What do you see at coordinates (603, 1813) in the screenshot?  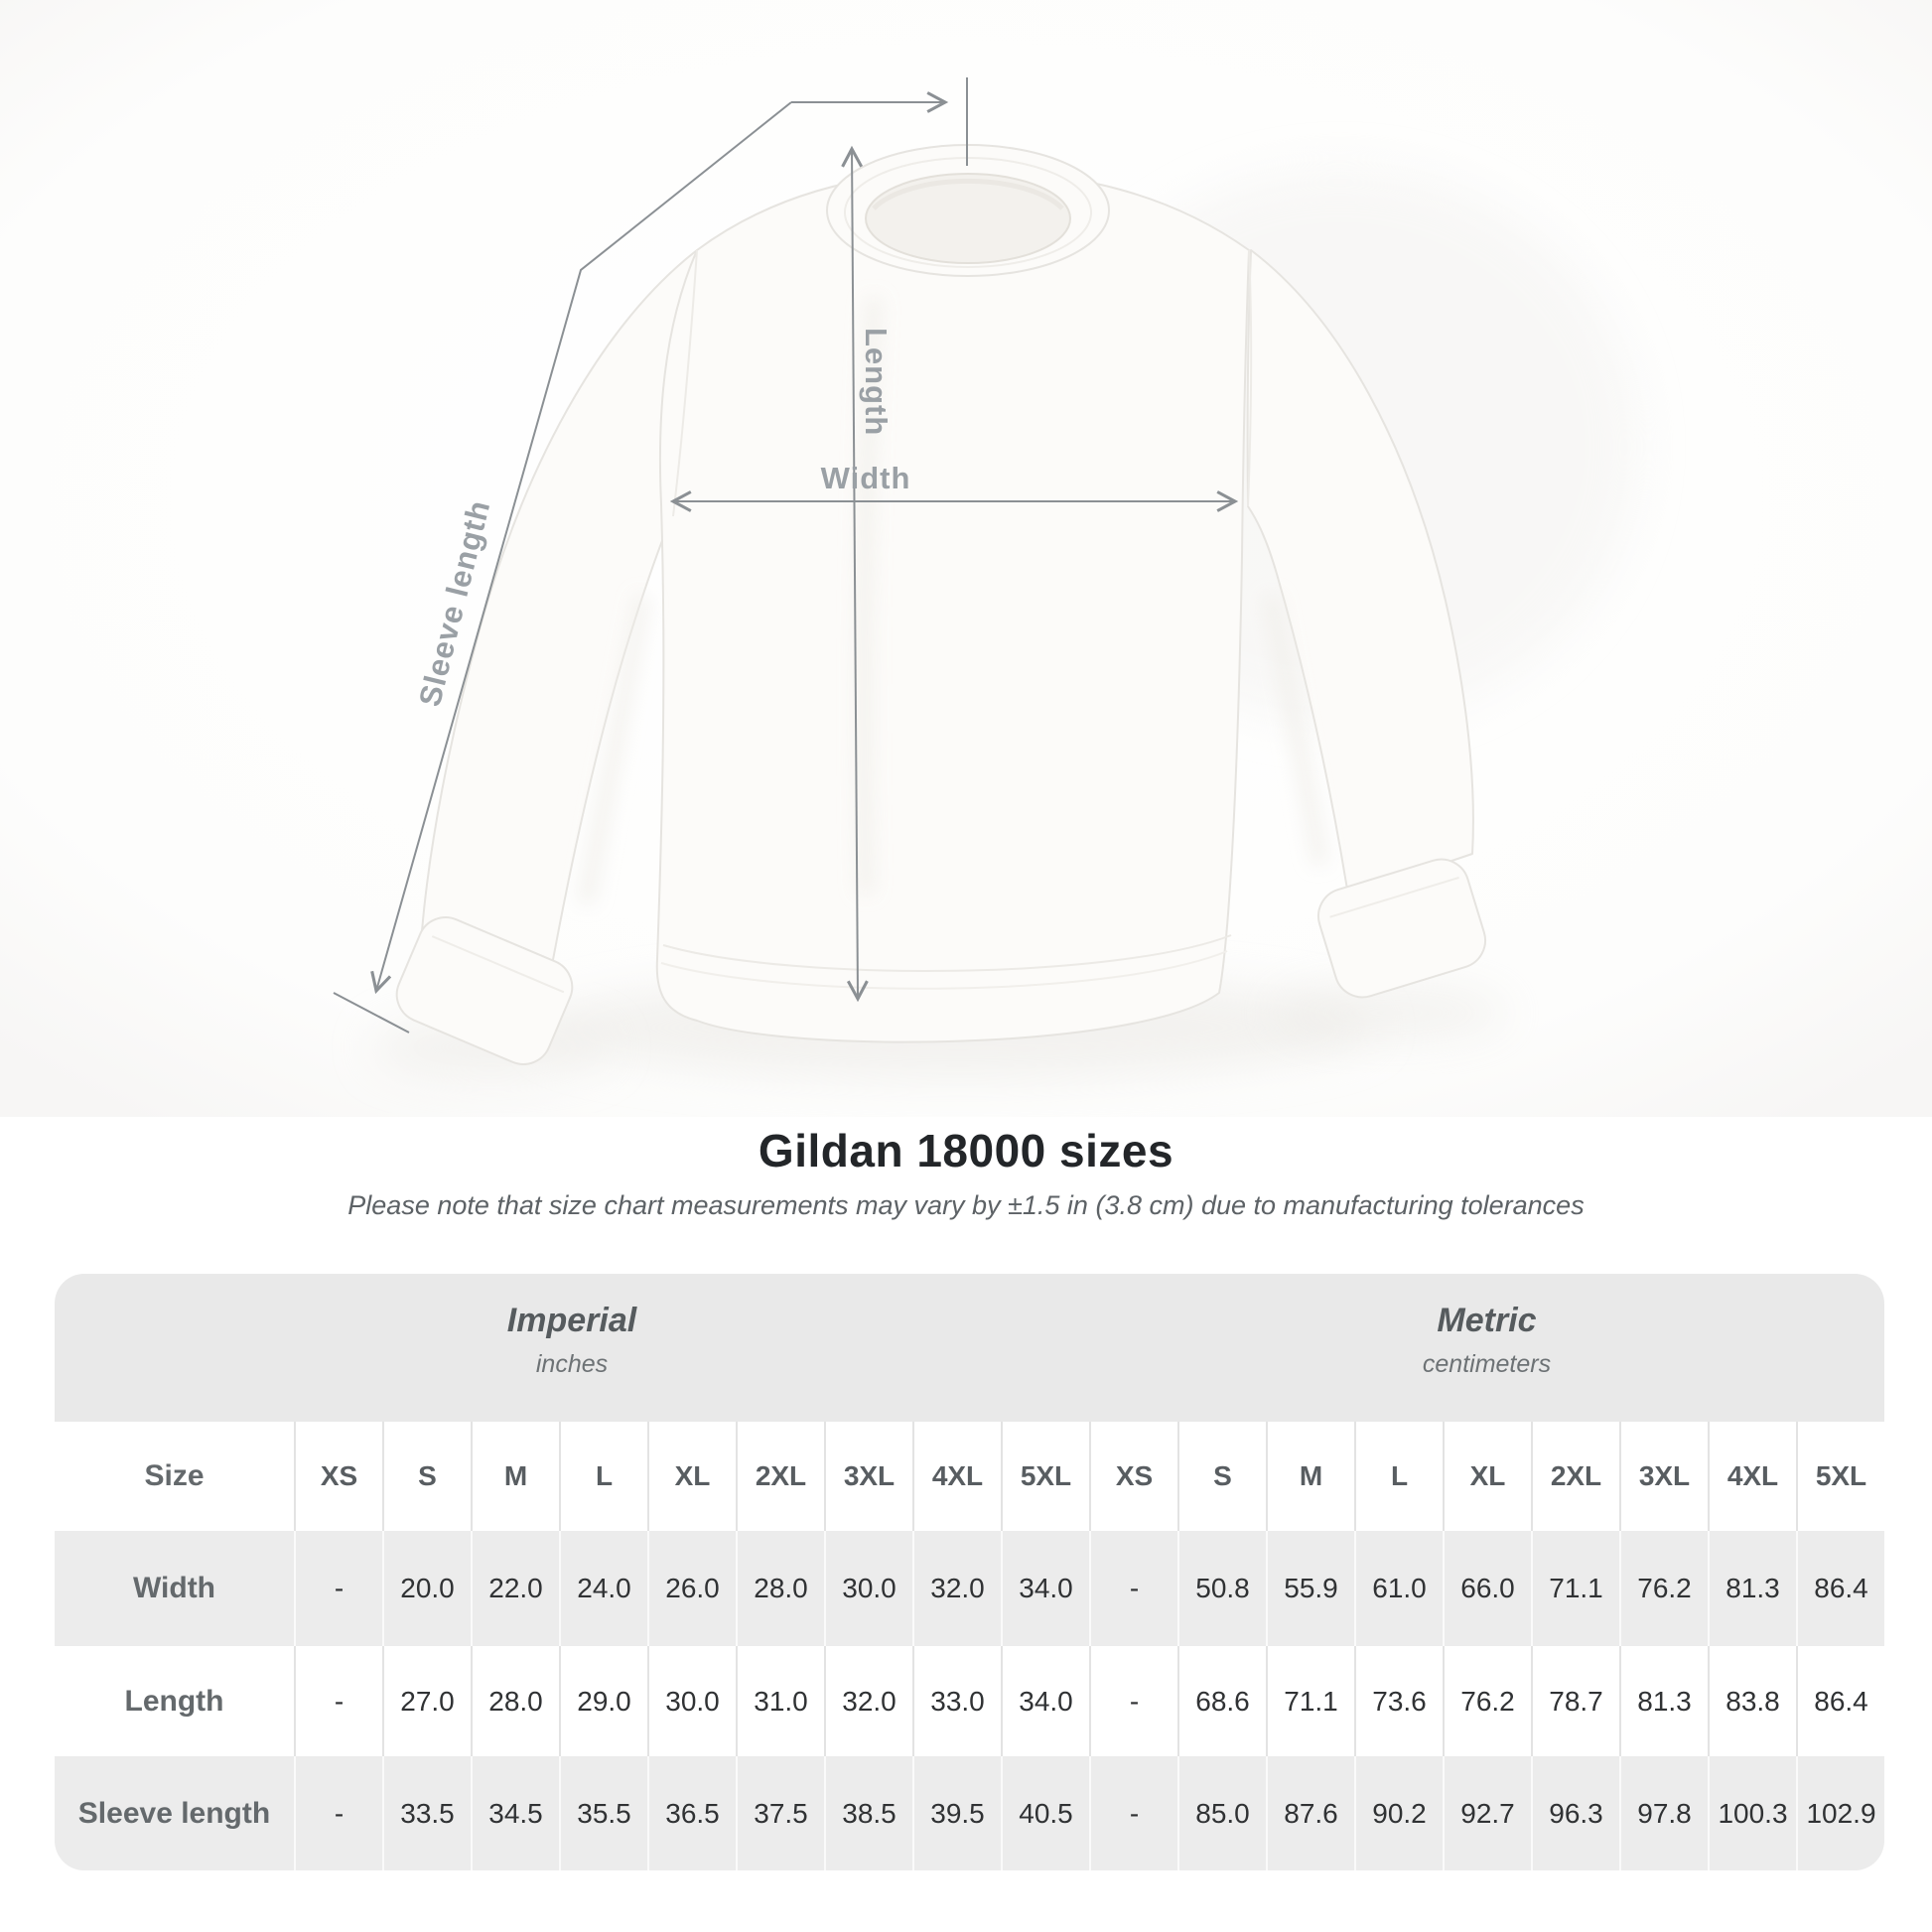 I see `imperial-value-cell: 35.5` at bounding box center [603, 1813].